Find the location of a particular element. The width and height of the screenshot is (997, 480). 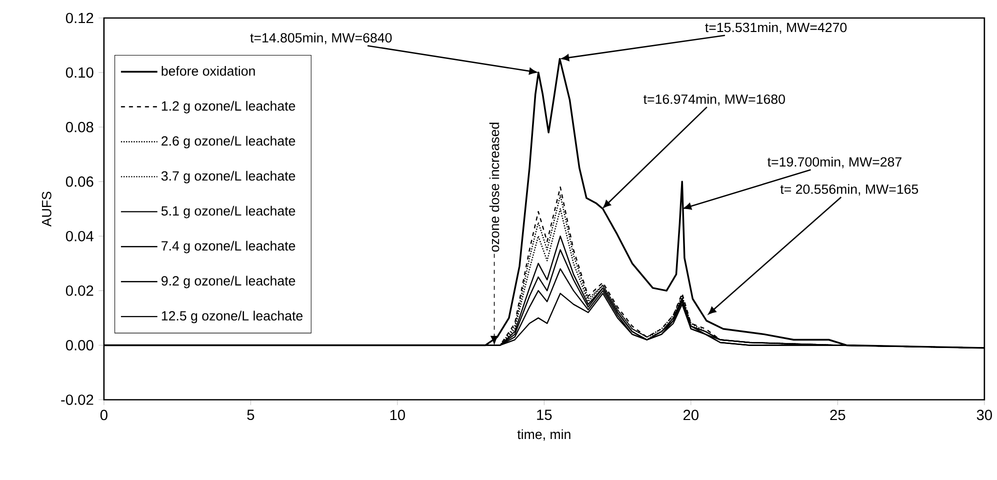

x-tick-label: 25 is located at coordinates (838, 415).